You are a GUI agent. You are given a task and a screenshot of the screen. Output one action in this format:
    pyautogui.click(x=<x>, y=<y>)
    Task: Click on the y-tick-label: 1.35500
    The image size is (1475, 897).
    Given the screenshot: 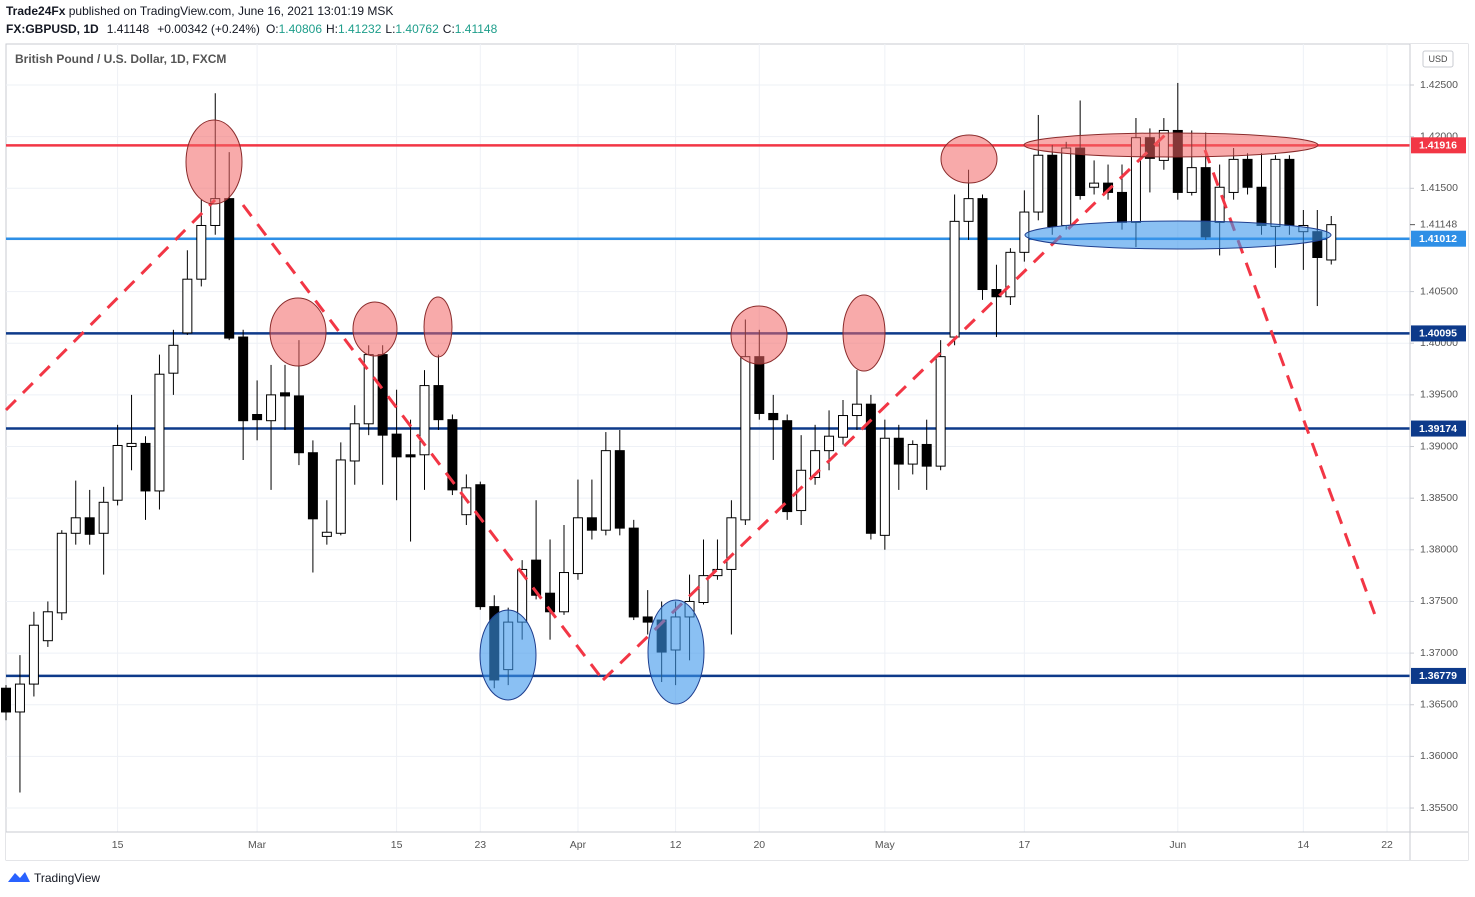 What is the action you would take?
    pyautogui.click(x=1439, y=808)
    